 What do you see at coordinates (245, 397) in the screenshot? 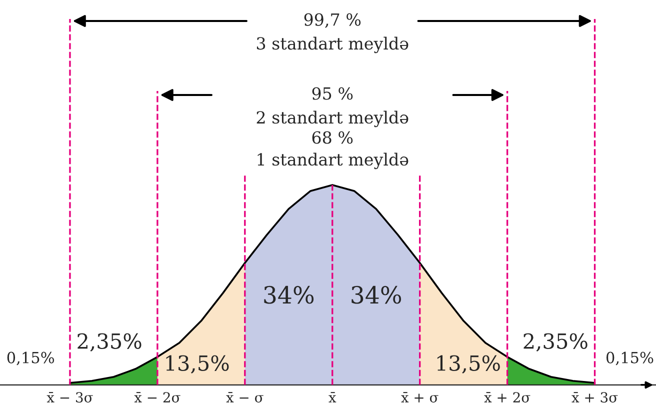
I see `x-tick-label: x̄ − σ` at bounding box center [245, 397].